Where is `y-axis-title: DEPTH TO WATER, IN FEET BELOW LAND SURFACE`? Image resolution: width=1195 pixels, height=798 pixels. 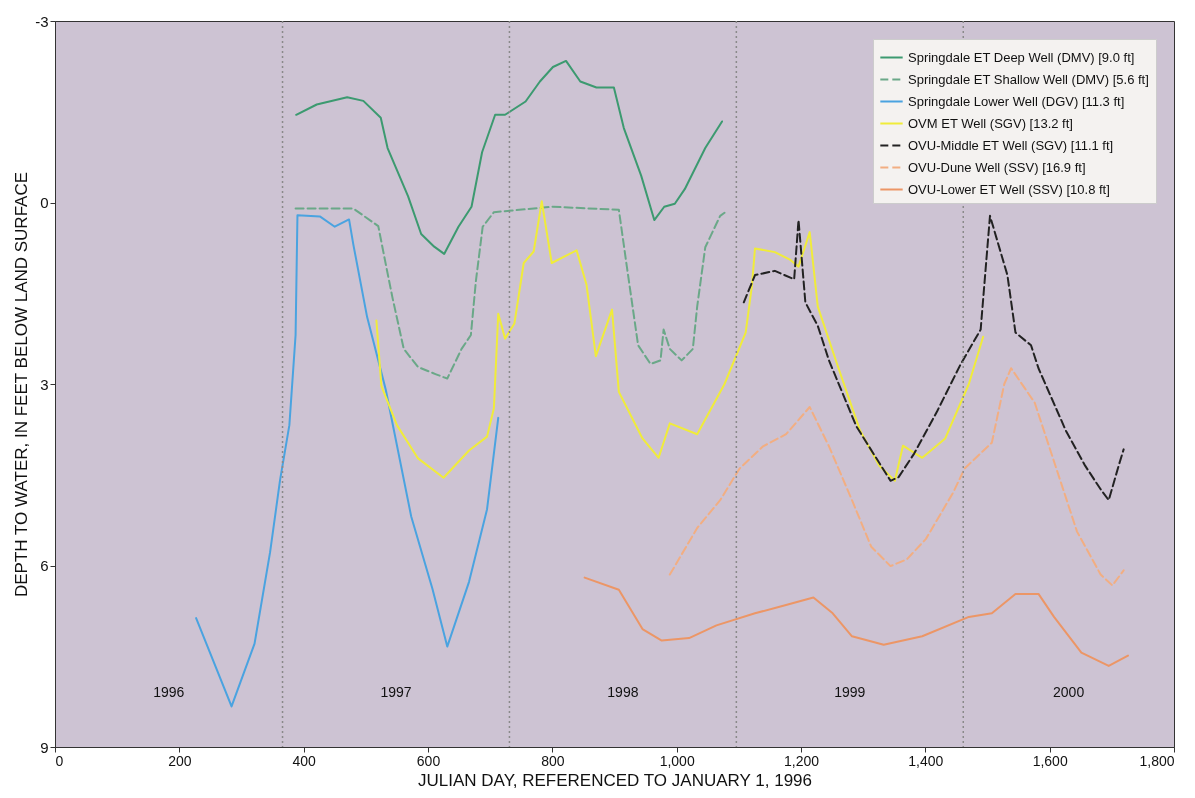 y-axis-title: DEPTH TO WATER, IN FEET BELOW LAND SURFACE is located at coordinates (22, 384).